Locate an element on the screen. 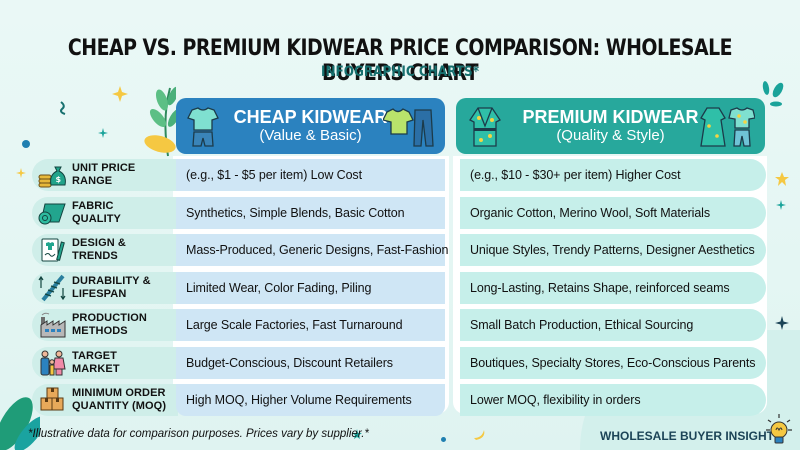 The height and width of the screenshot is (450, 800). cheap-cell-moq: High MOQ, Higher Volume Requirements is located at coordinates (310, 400).